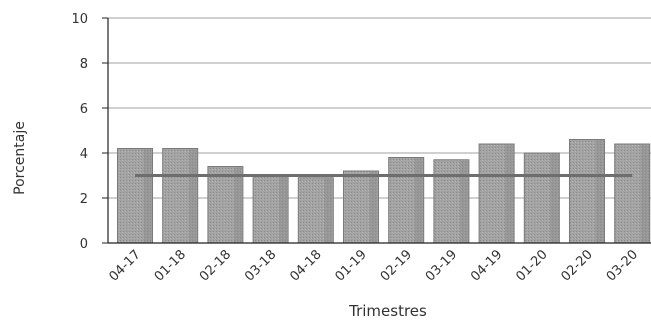  I want to click on x-tick-label: 03-19, so click(441, 265).